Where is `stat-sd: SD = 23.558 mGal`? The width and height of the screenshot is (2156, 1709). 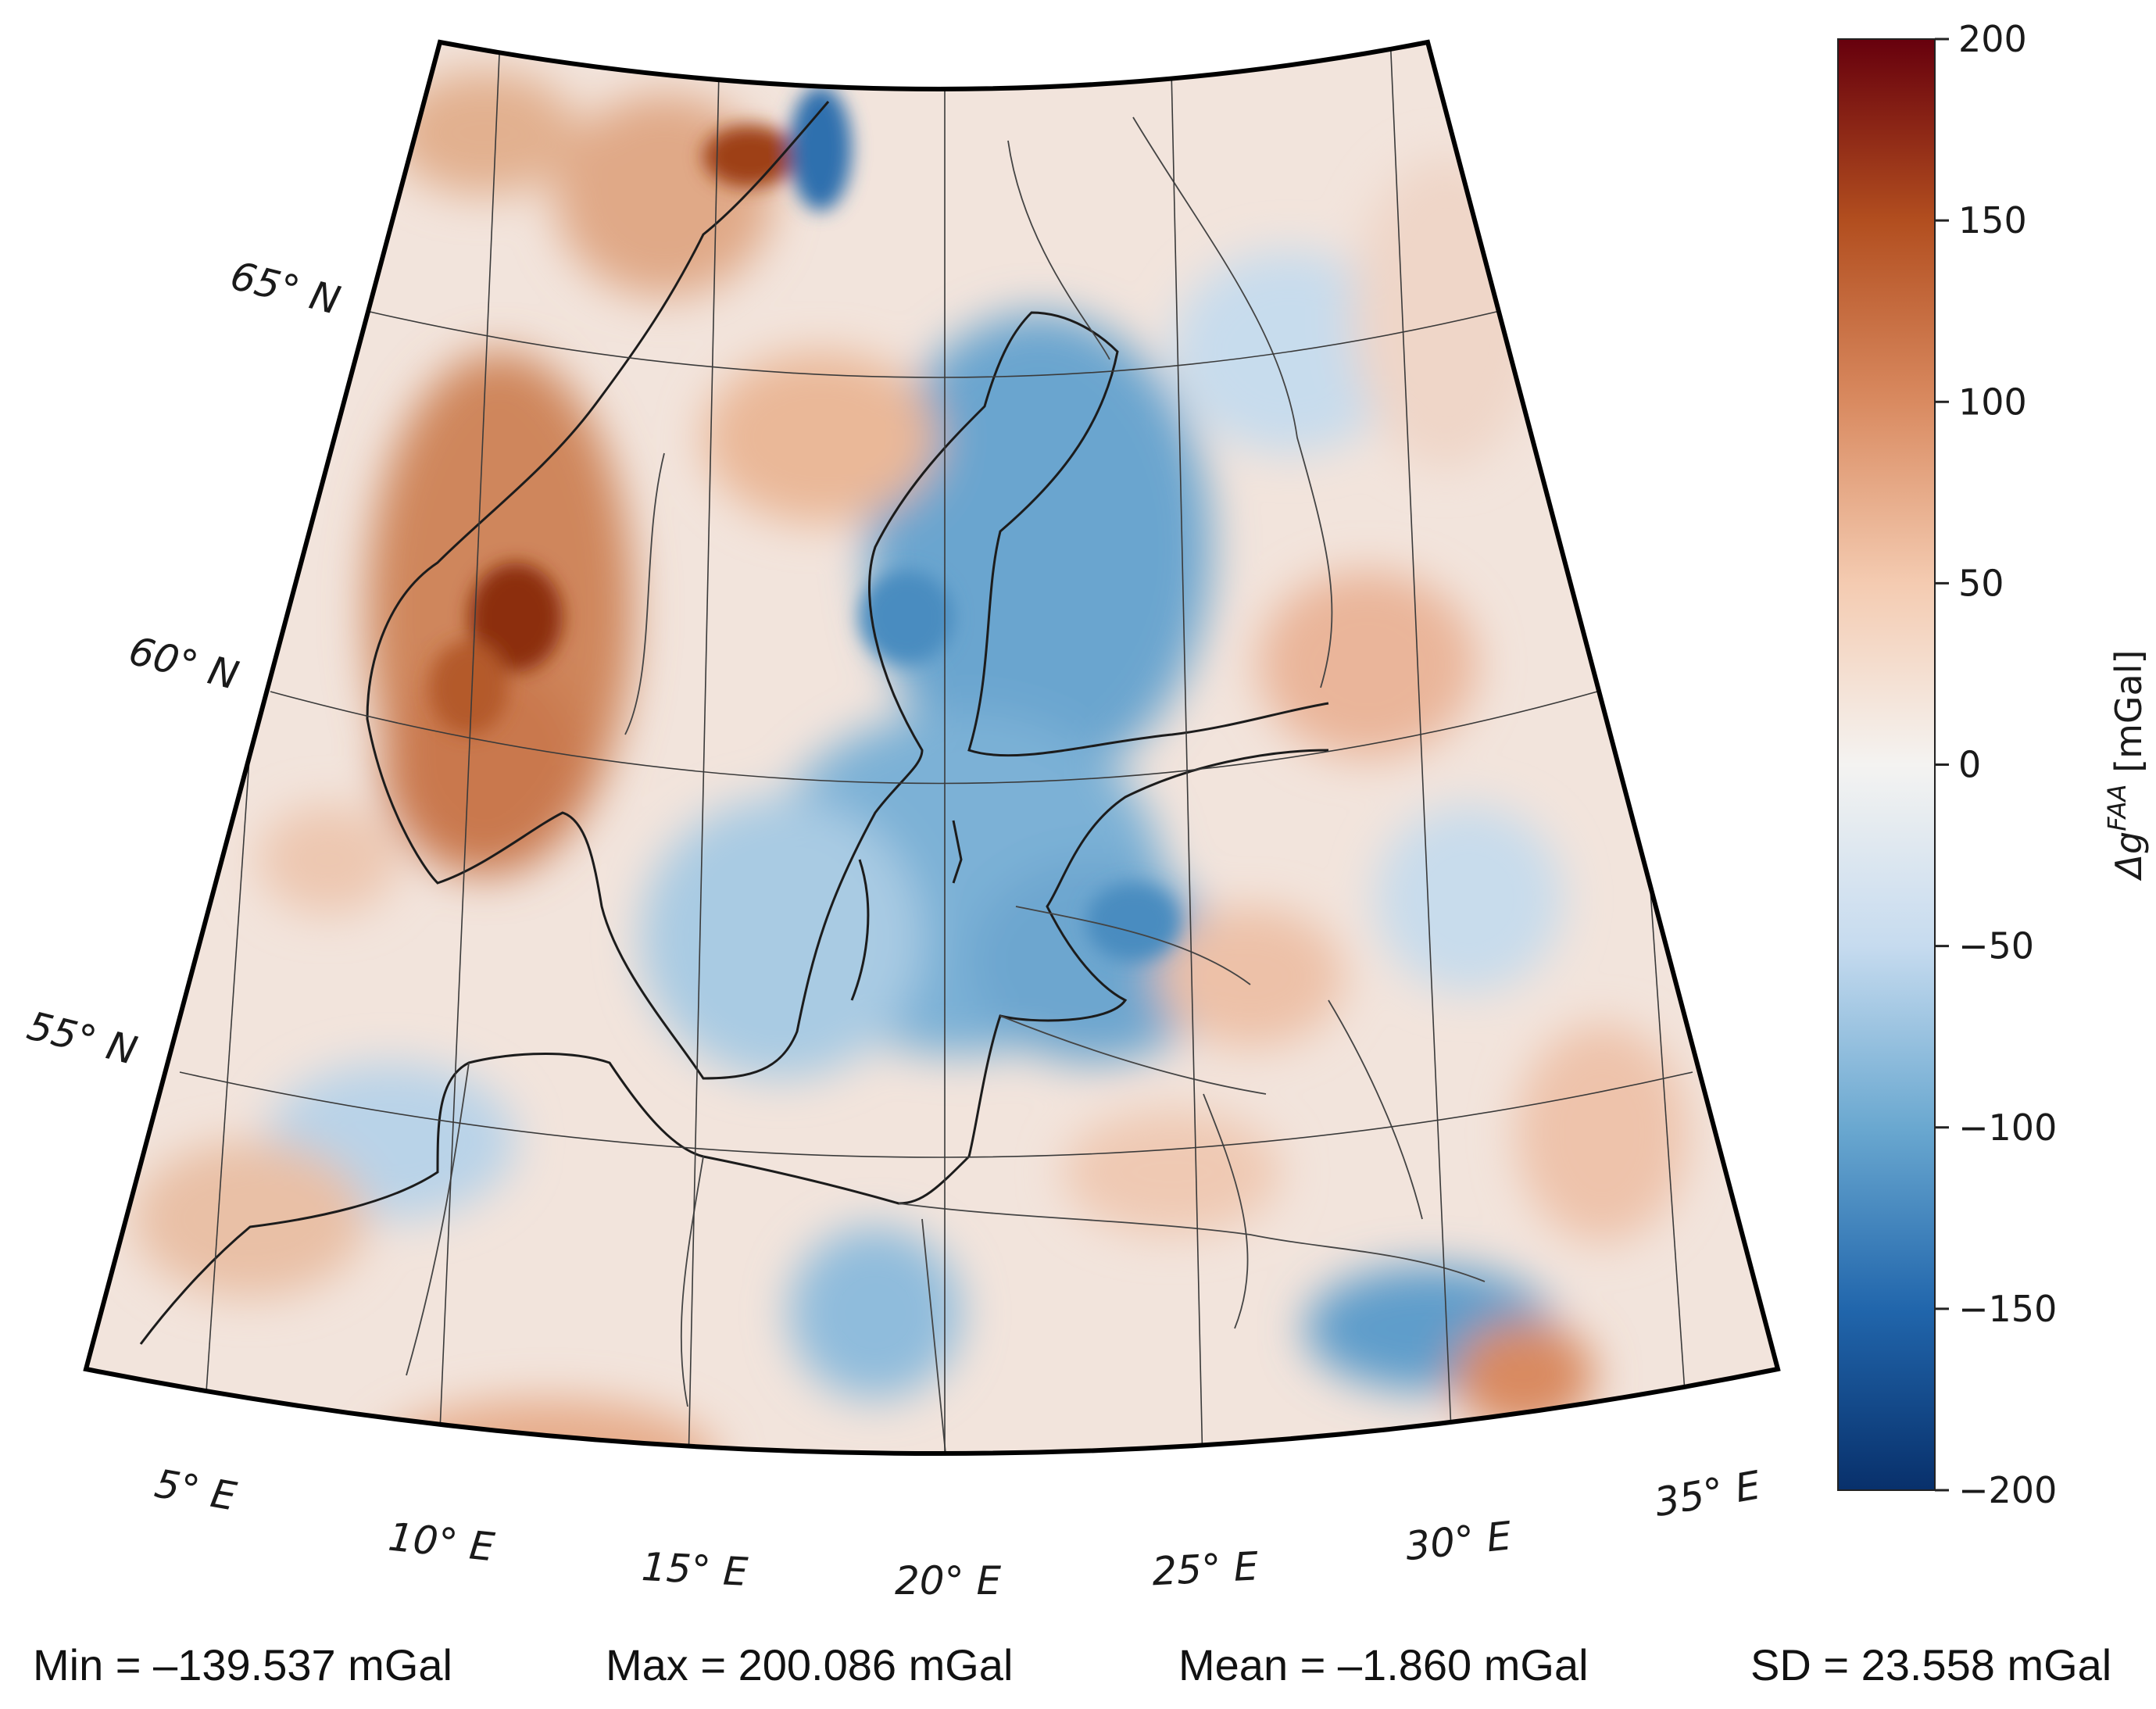 stat-sd: SD = 23.558 mGal is located at coordinates (1931, 1664).